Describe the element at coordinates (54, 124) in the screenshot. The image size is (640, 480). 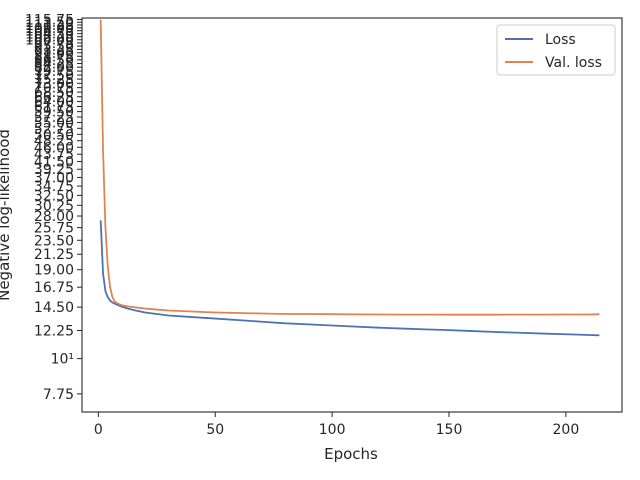
I see `y-tick-label: 55.00` at that location.